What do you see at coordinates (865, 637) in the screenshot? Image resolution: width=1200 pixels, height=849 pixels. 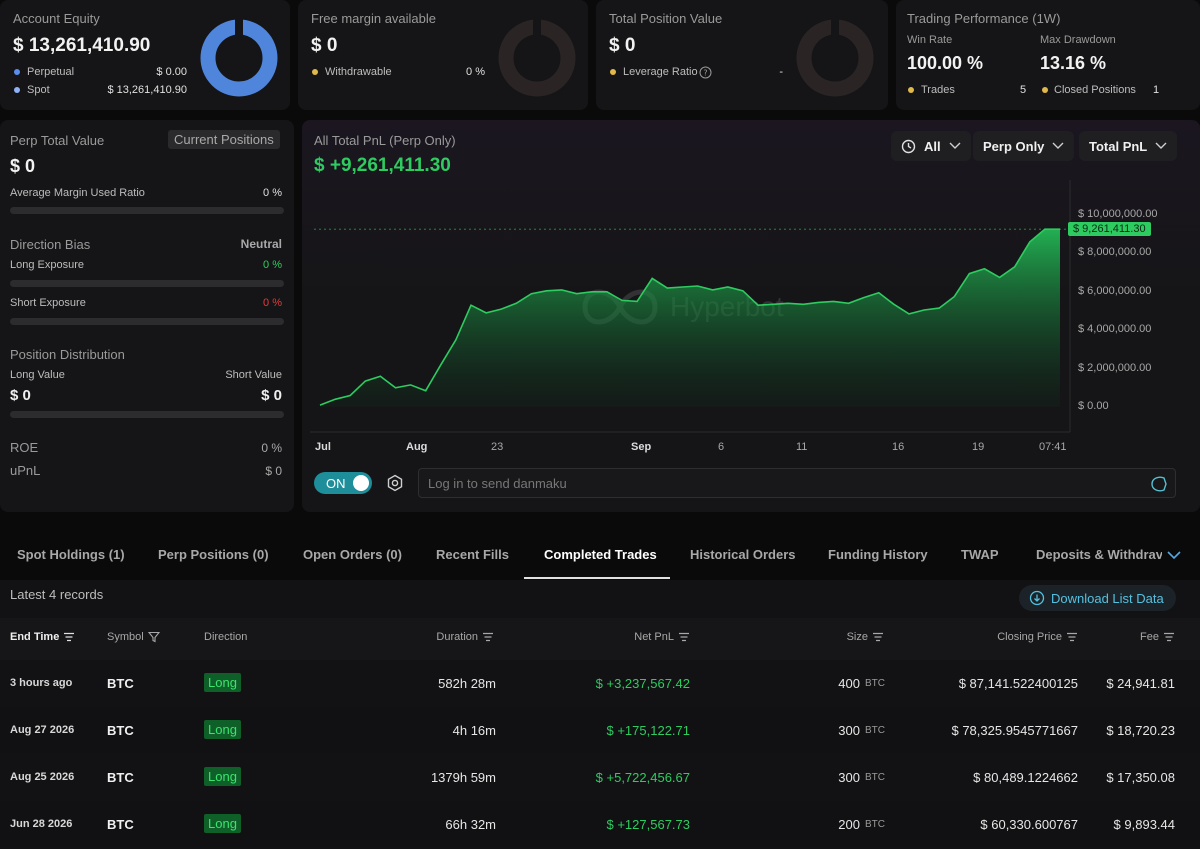 I see `header-size: Size` at bounding box center [865, 637].